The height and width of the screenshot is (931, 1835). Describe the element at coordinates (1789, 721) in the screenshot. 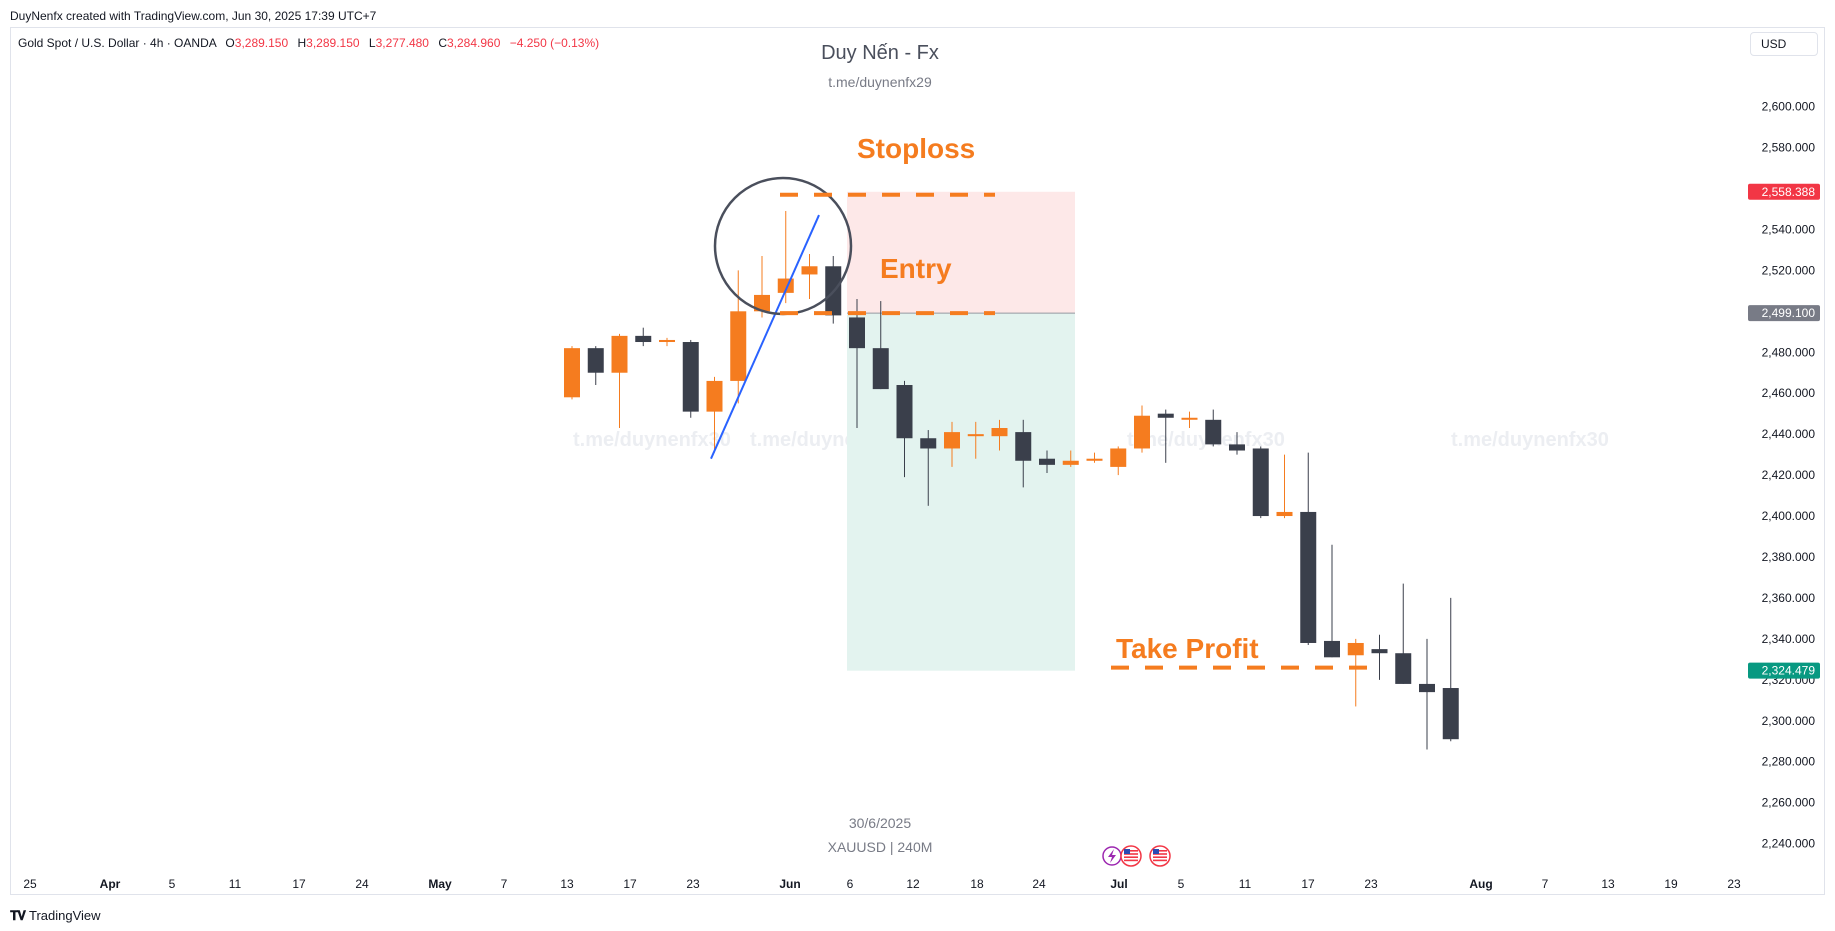

I see `y-axis-tick-label: 2,300.000` at that location.